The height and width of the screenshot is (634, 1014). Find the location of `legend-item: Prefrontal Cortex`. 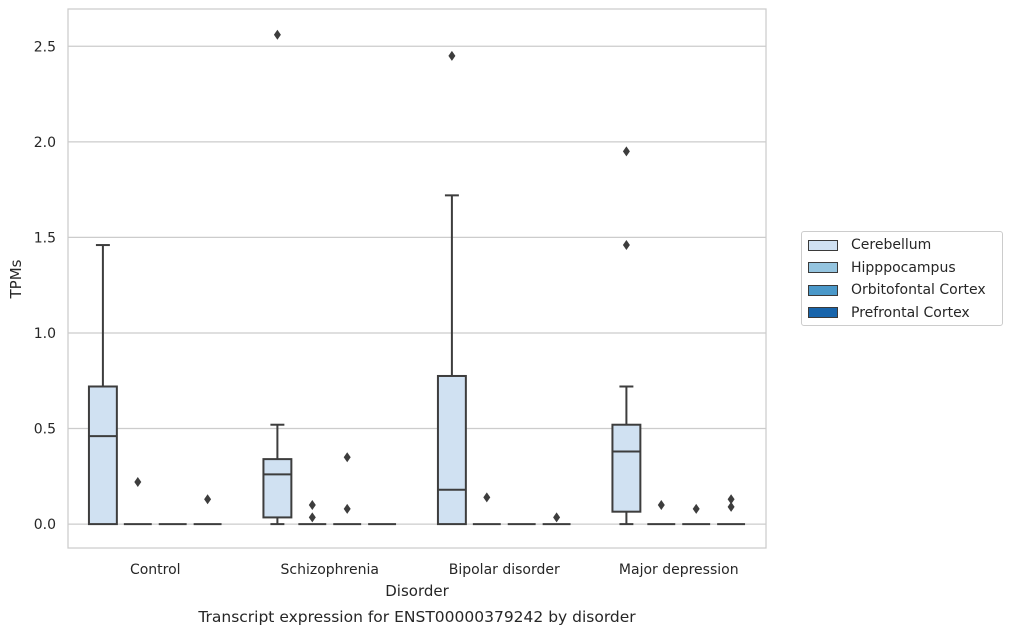

legend-item: Prefrontal Cortex is located at coordinates (889, 313).